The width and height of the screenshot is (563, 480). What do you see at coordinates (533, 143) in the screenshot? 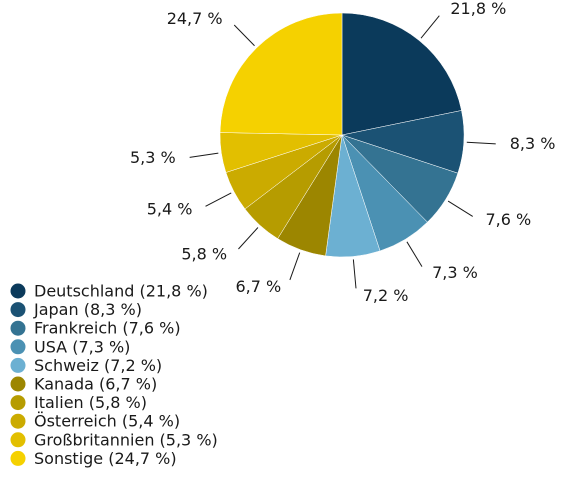
I see `data-label: 8,3 %` at bounding box center [533, 143].